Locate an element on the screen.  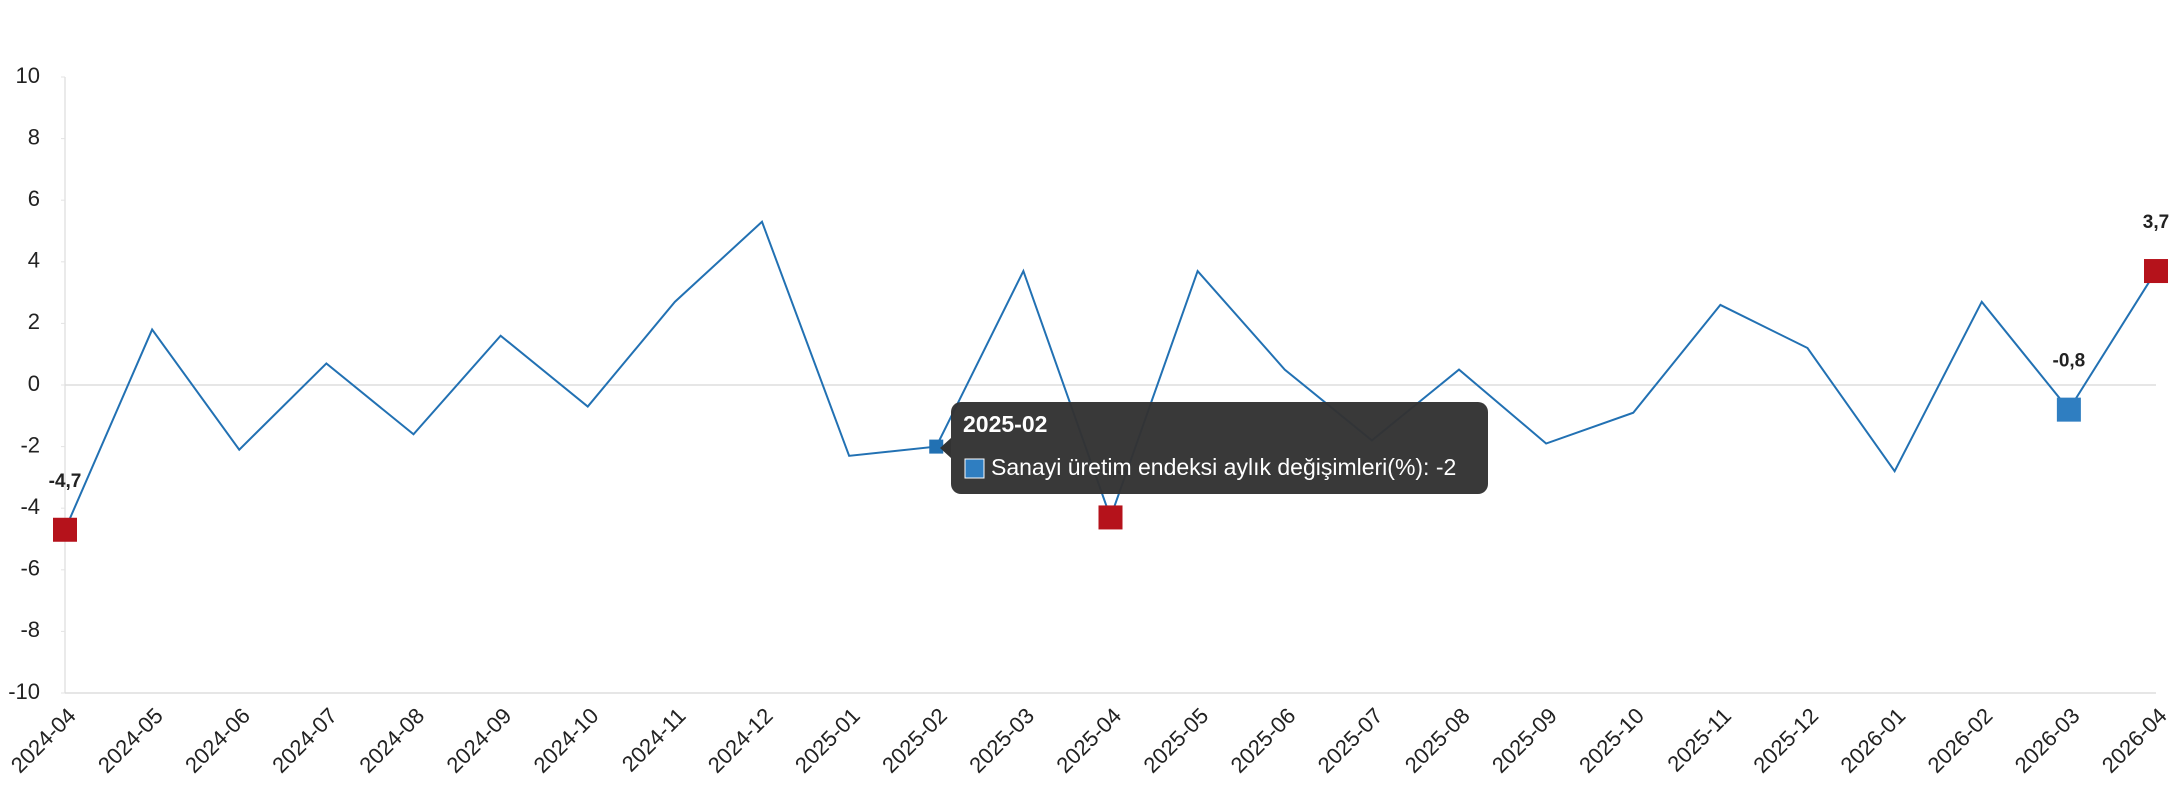
y-tick-label: 2 is located at coordinates (34, 321).